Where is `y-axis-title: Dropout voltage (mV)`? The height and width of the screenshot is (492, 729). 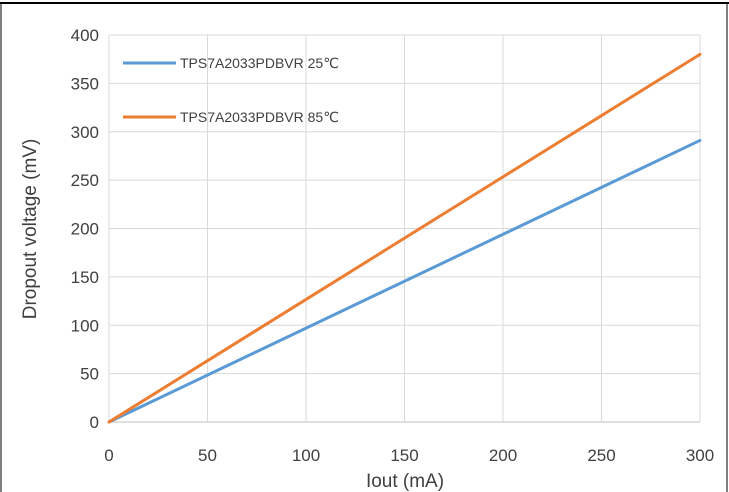
y-axis-title: Dropout voltage (mV) is located at coordinates (30, 229).